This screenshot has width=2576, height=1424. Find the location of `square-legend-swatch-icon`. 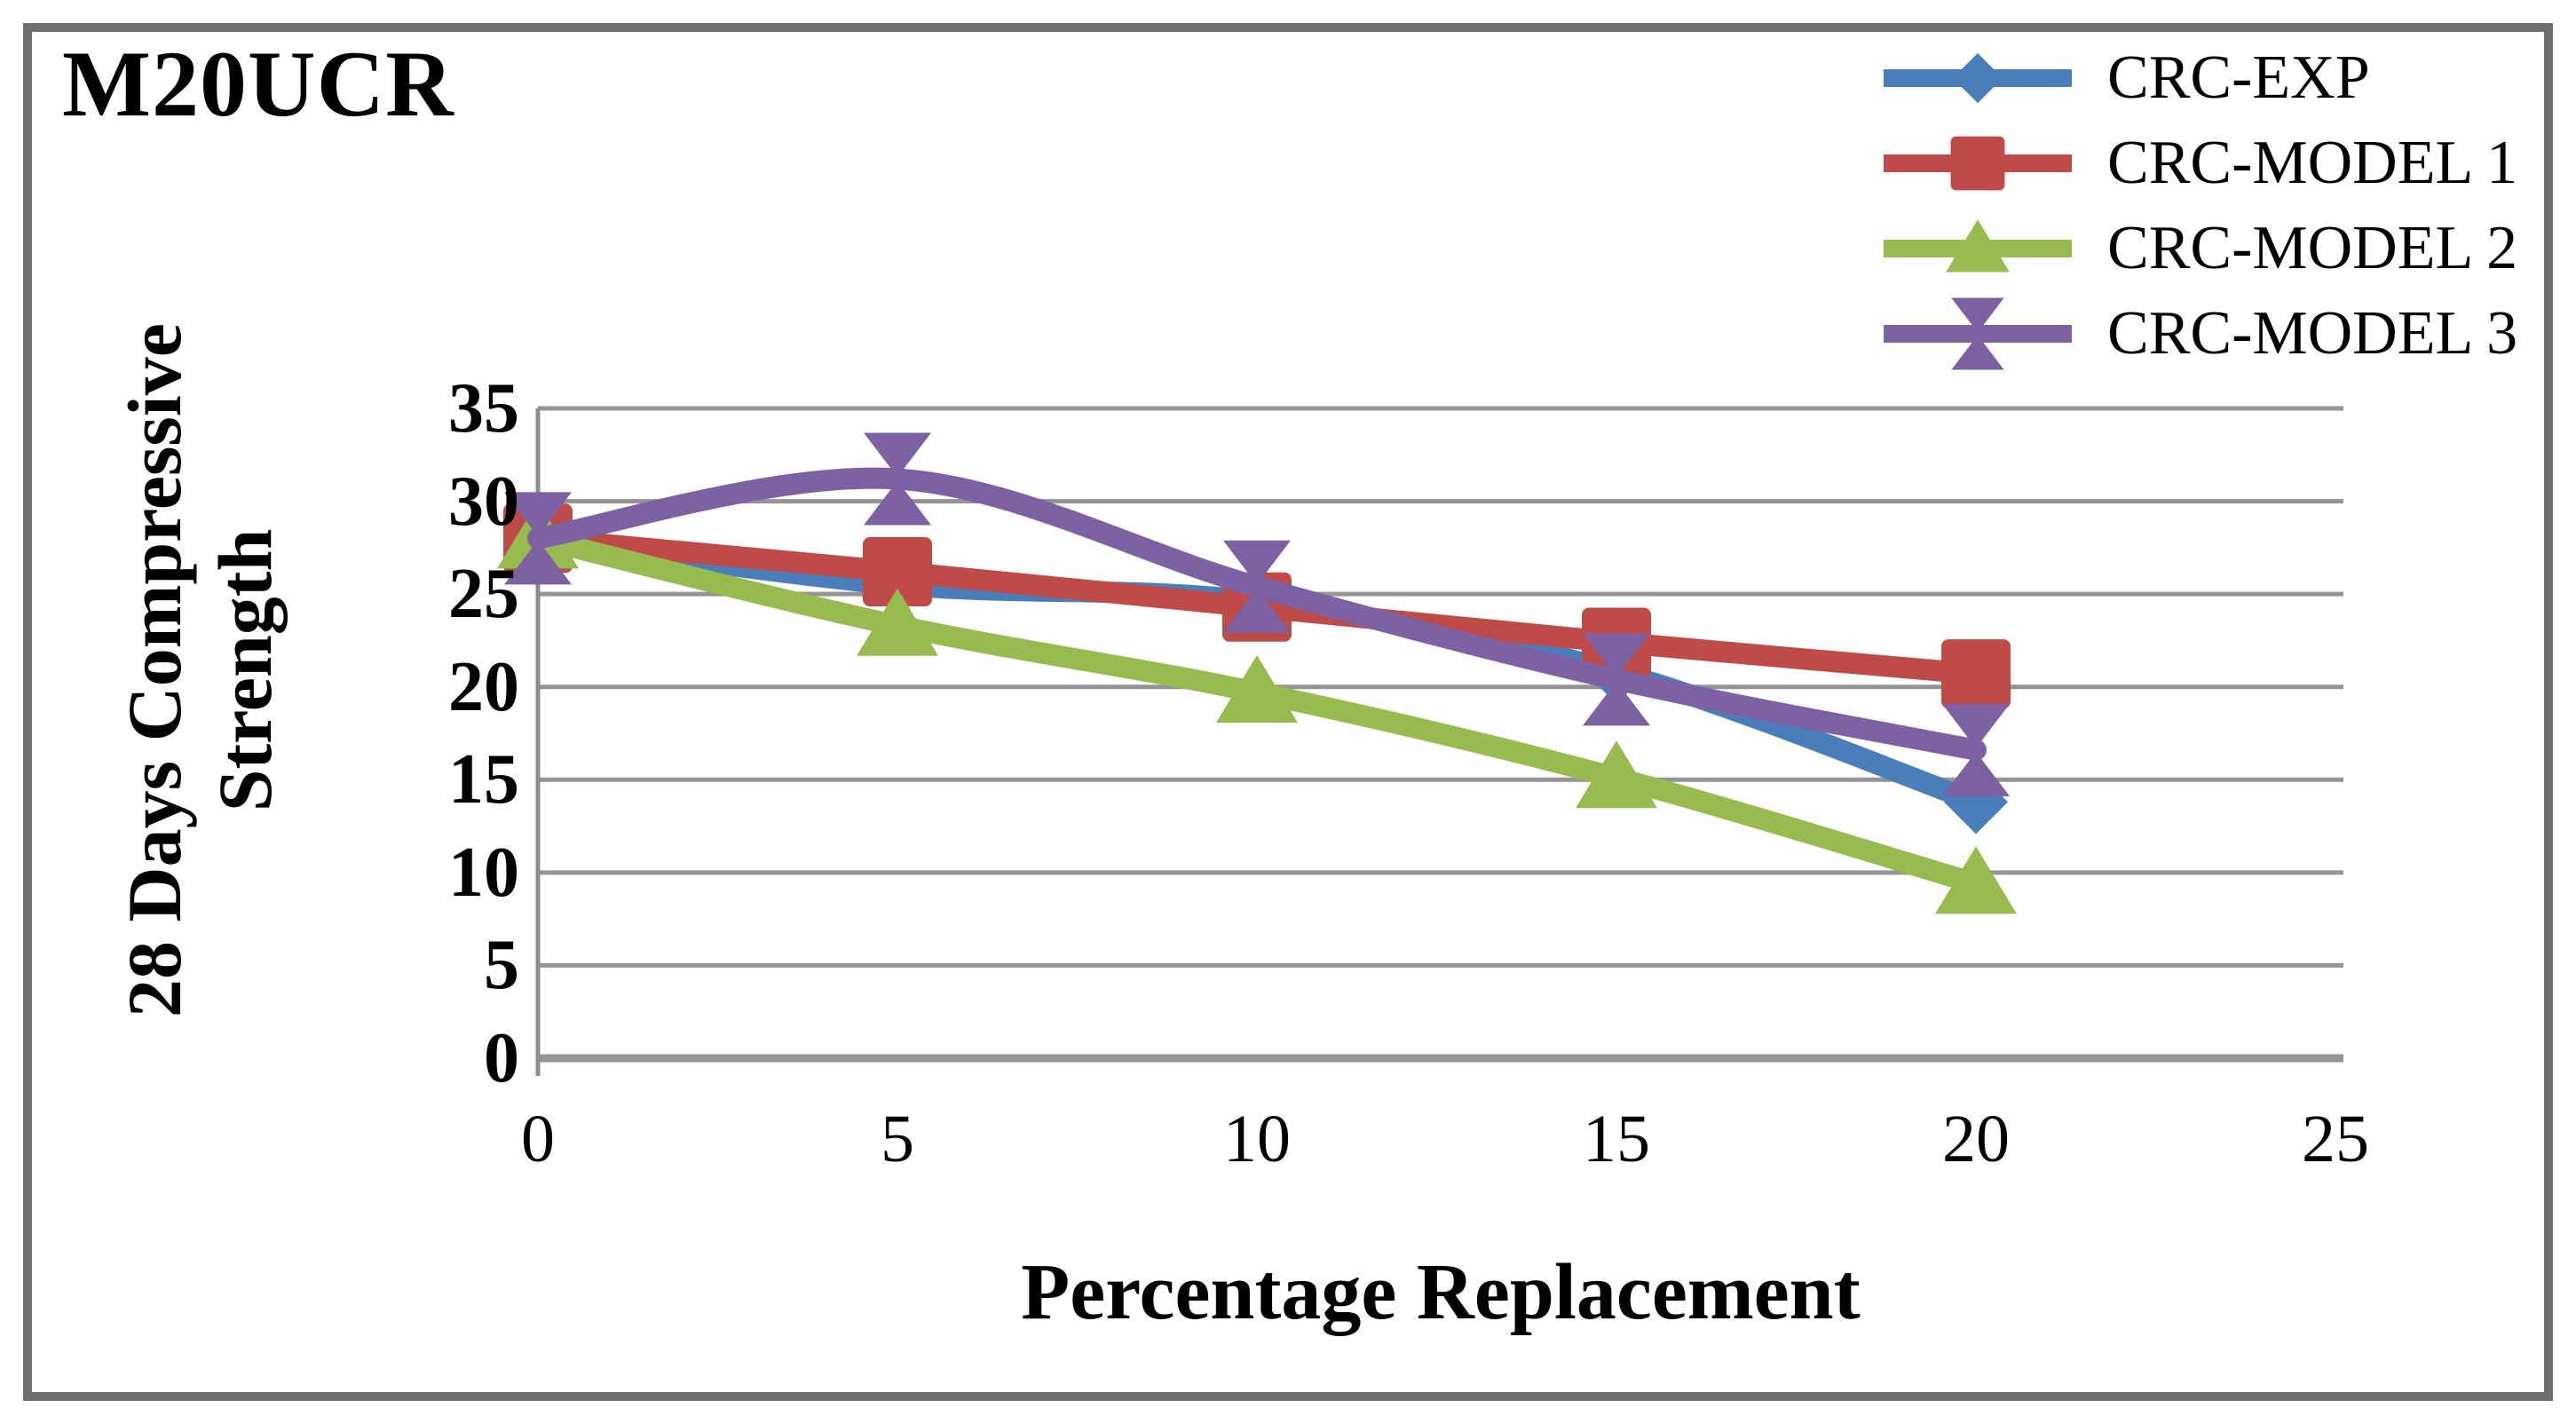

square-legend-swatch-icon is located at coordinates (1978, 163).